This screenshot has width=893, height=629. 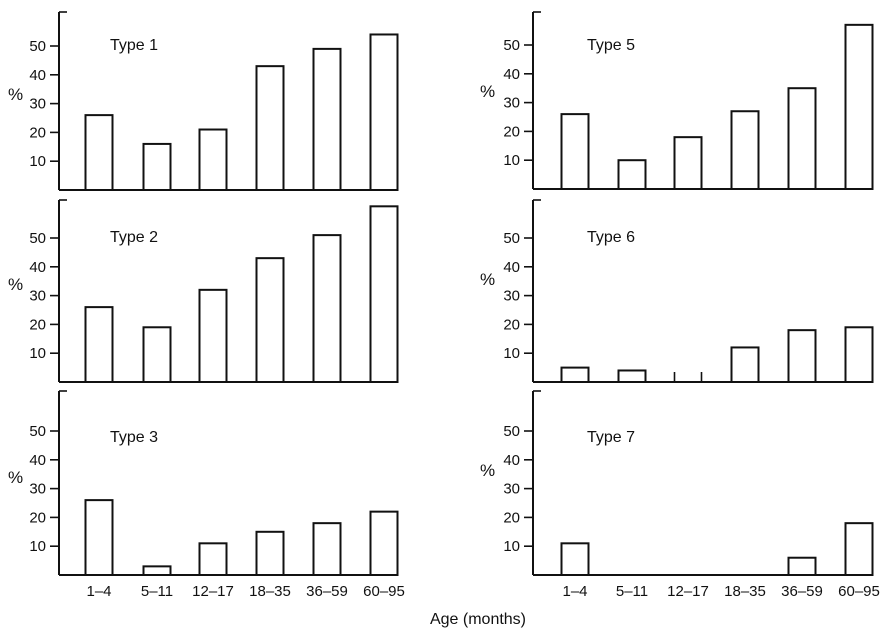 What do you see at coordinates (478, 619) in the screenshot?
I see `x-axis-label: Age (months)` at bounding box center [478, 619].